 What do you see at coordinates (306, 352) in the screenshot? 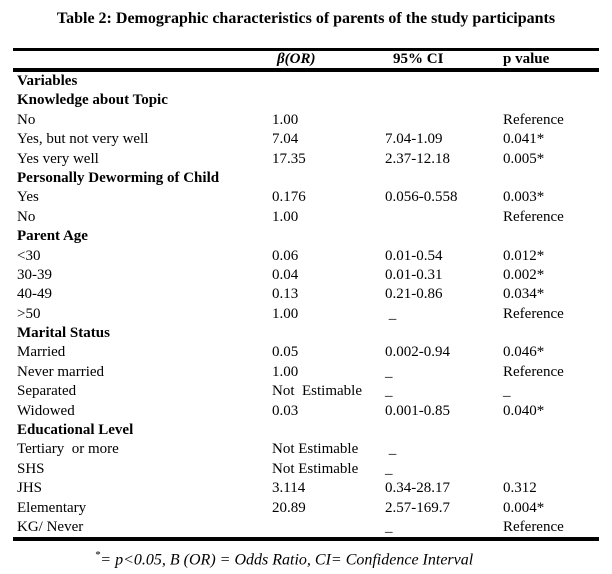
I see `data-row: Married 0.05 0.002-0.94 0.046*` at bounding box center [306, 352].